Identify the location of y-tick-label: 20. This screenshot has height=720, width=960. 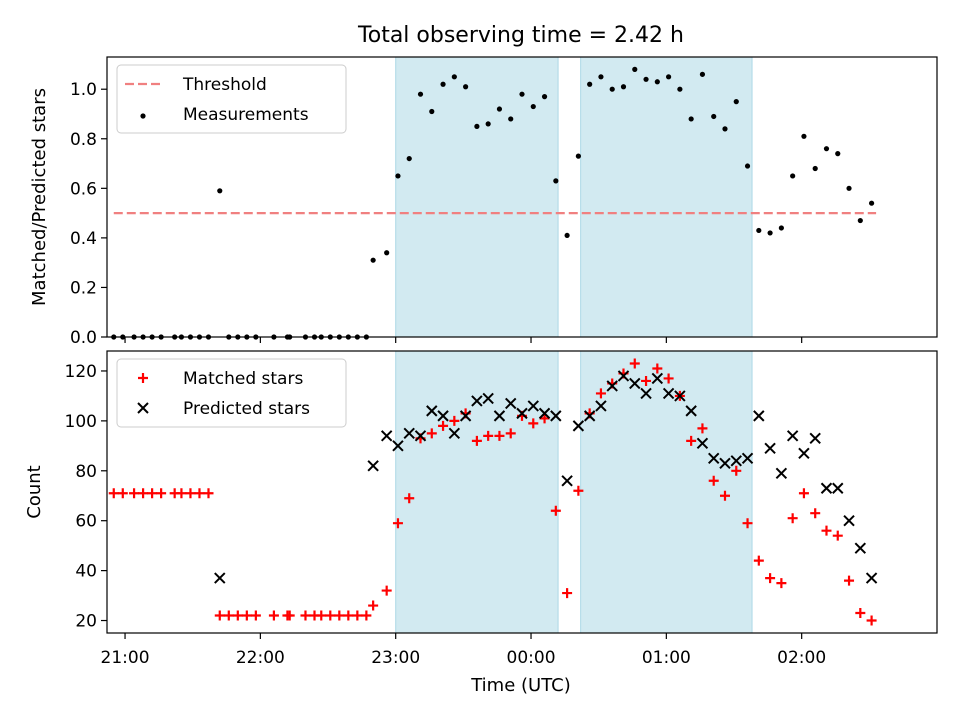
(86, 622).